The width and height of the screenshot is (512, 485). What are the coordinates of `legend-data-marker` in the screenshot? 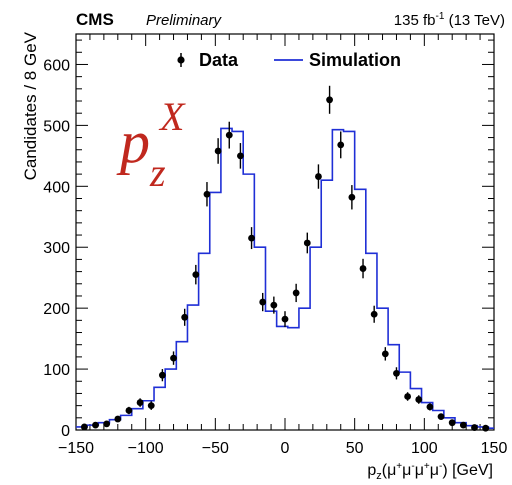 It's located at (181, 60).